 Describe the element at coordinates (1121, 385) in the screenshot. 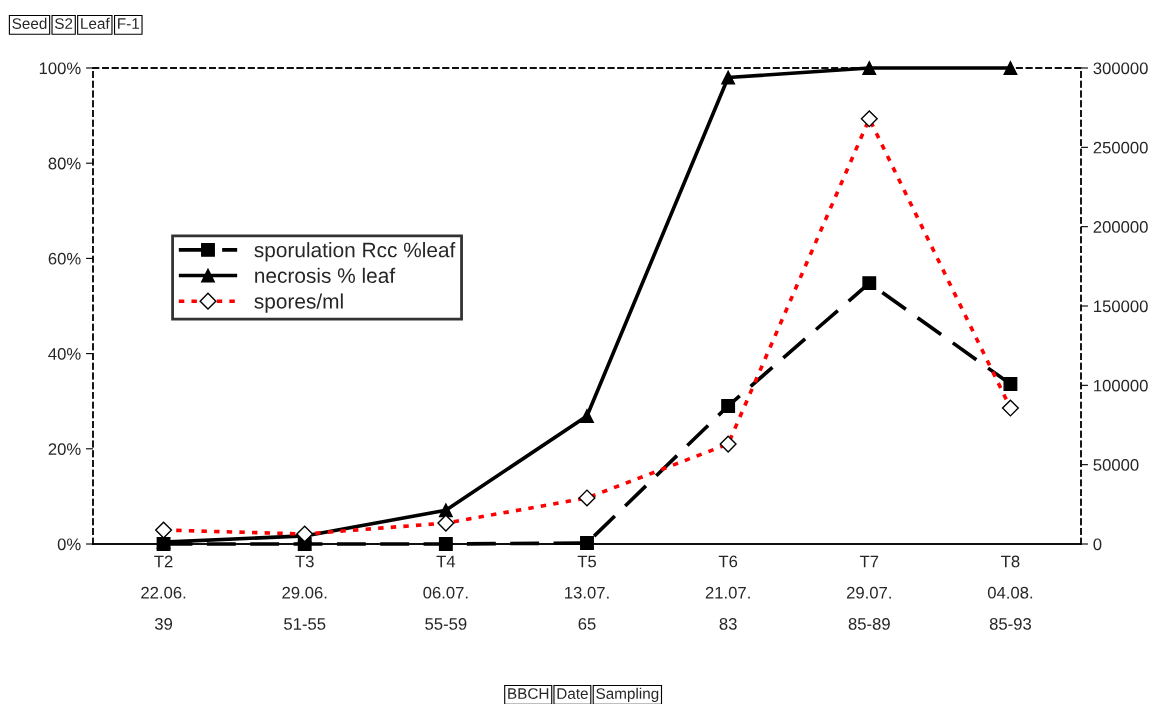

I see `y2-tick-label: 100000` at that location.